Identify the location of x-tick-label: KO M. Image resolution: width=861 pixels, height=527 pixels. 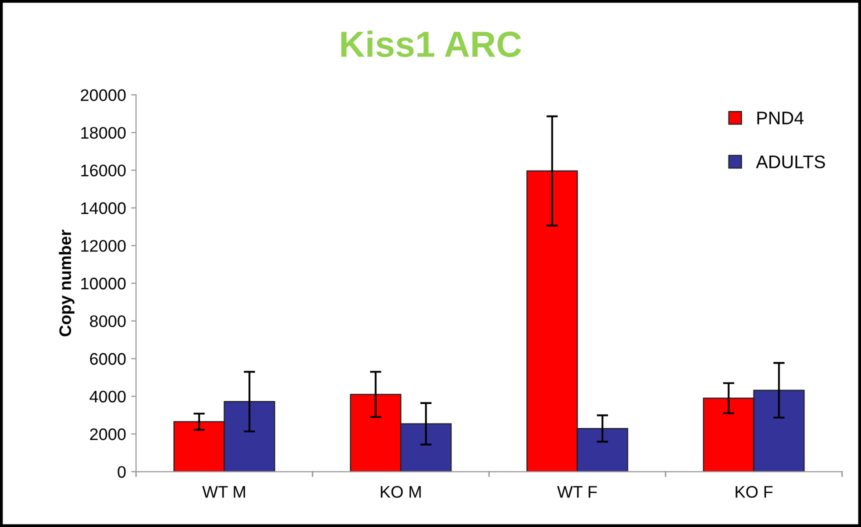
(400, 492).